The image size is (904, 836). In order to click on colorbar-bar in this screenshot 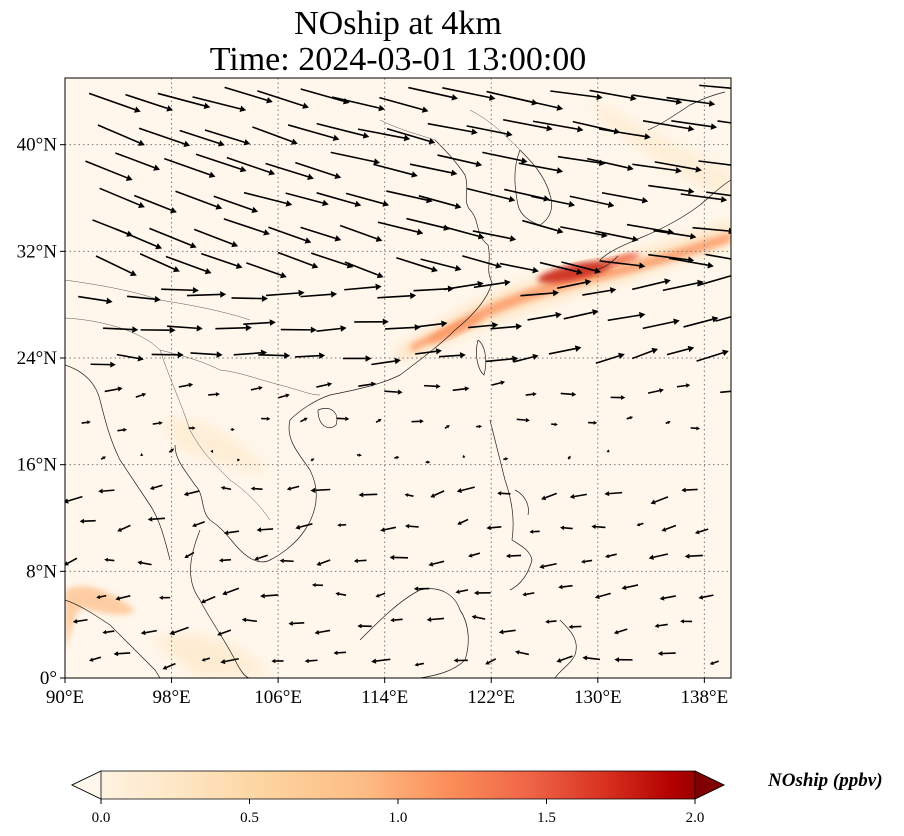, I will do `click(398, 785)`.